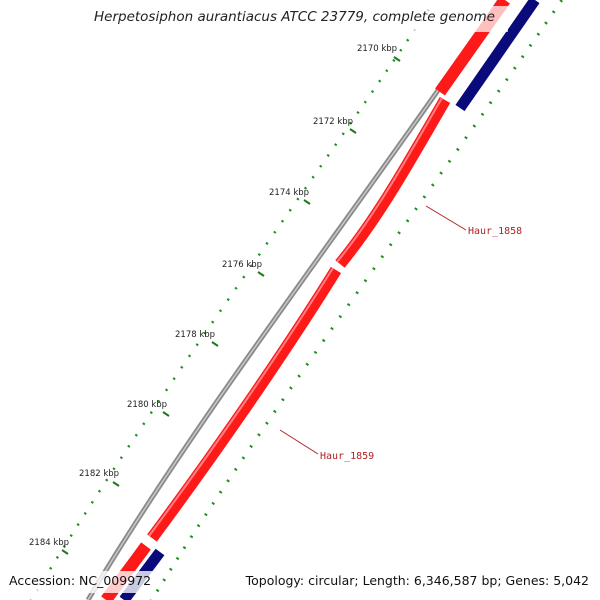 This screenshot has height=600, width=600. Describe the element at coordinates (147, 405) in the screenshot. I see `tick-label-2180: 2180 kbp` at that location.